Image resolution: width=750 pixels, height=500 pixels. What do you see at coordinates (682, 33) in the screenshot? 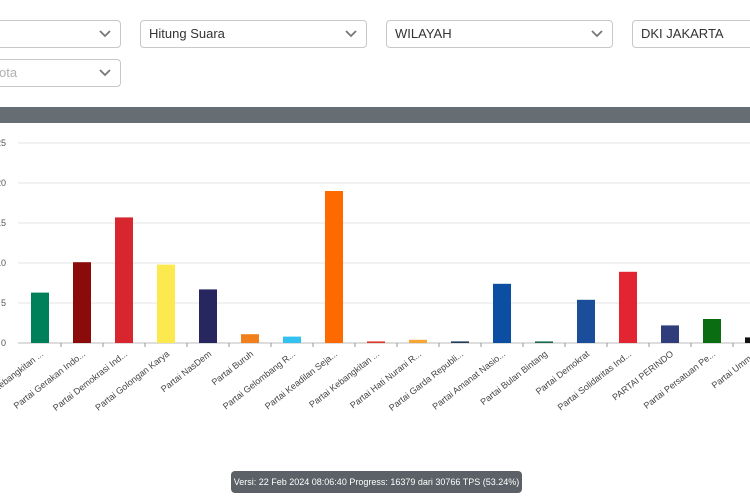
I see `region-value: DKI JAKARTA` at bounding box center [682, 33].